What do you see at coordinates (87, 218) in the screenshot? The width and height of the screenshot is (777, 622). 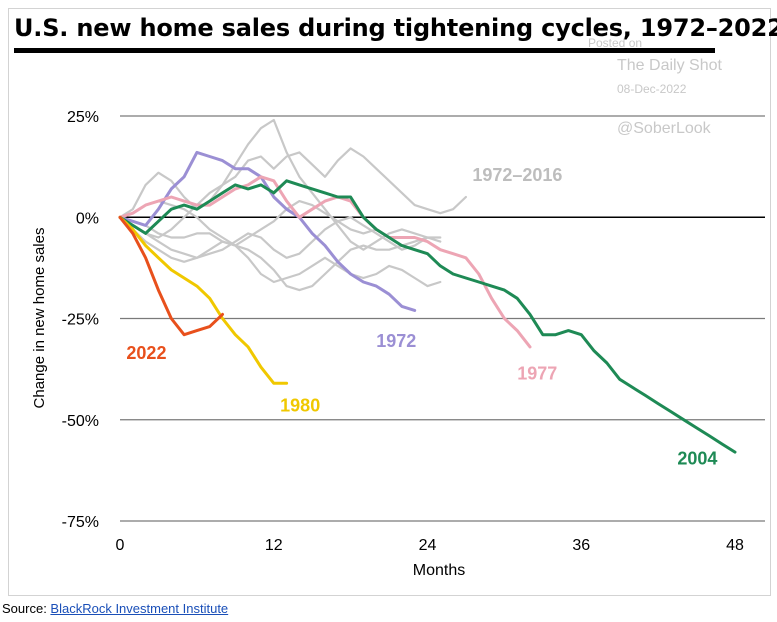 I see `y-tick-label: 0%` at bounding box center [87, 218].